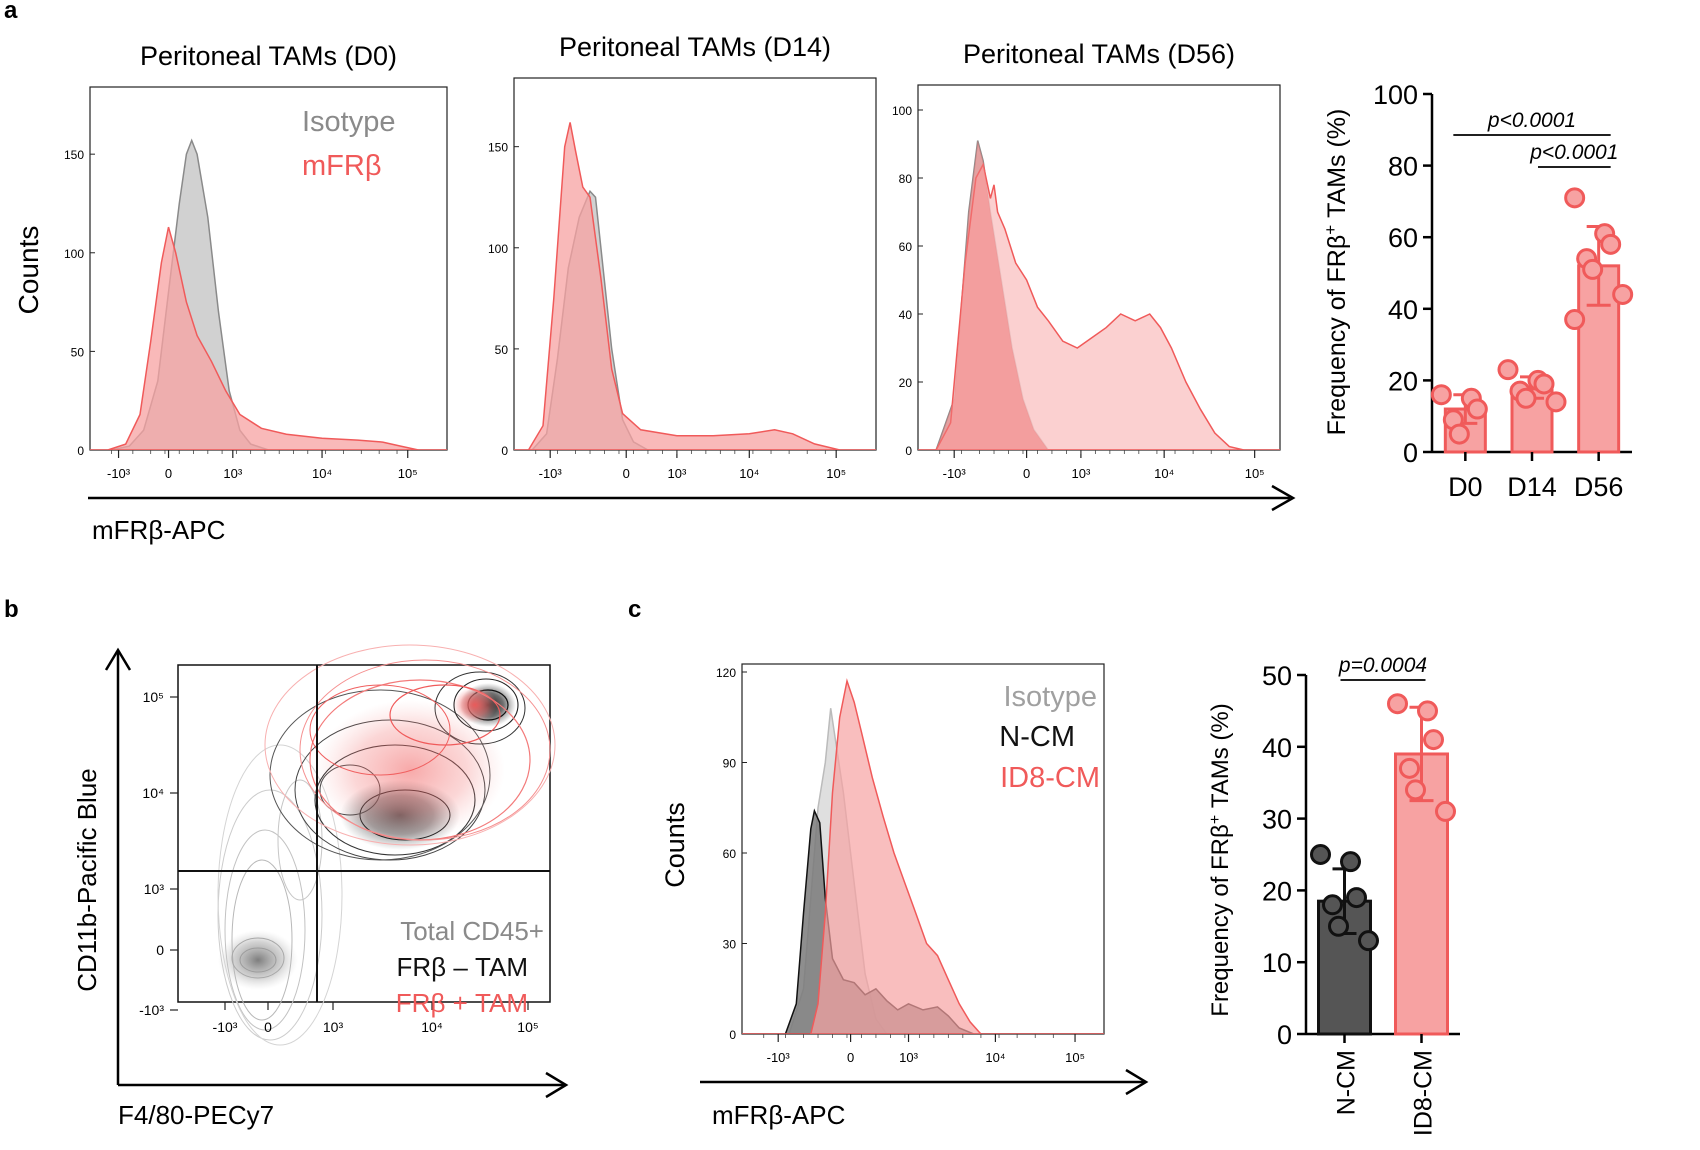  Describe the element at coordinates (408, 473) in the screenshot. I see `hist-a0-x-tick-label: 10⁵` at that location.